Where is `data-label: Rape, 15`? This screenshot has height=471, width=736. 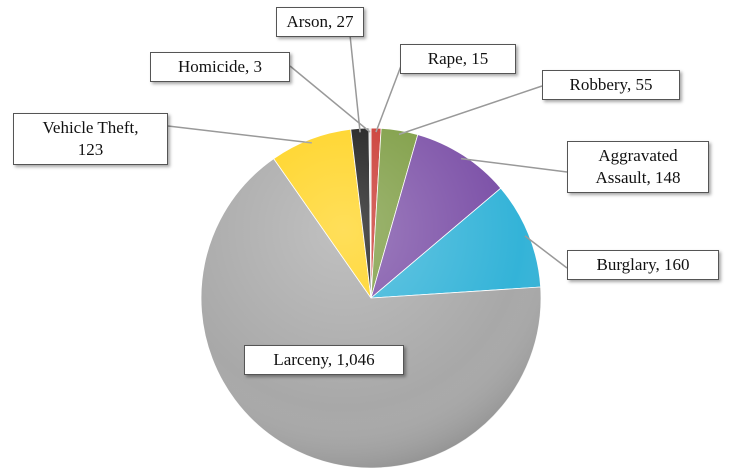 data-label: Rape, 15 is located at coordinates (458, 59).